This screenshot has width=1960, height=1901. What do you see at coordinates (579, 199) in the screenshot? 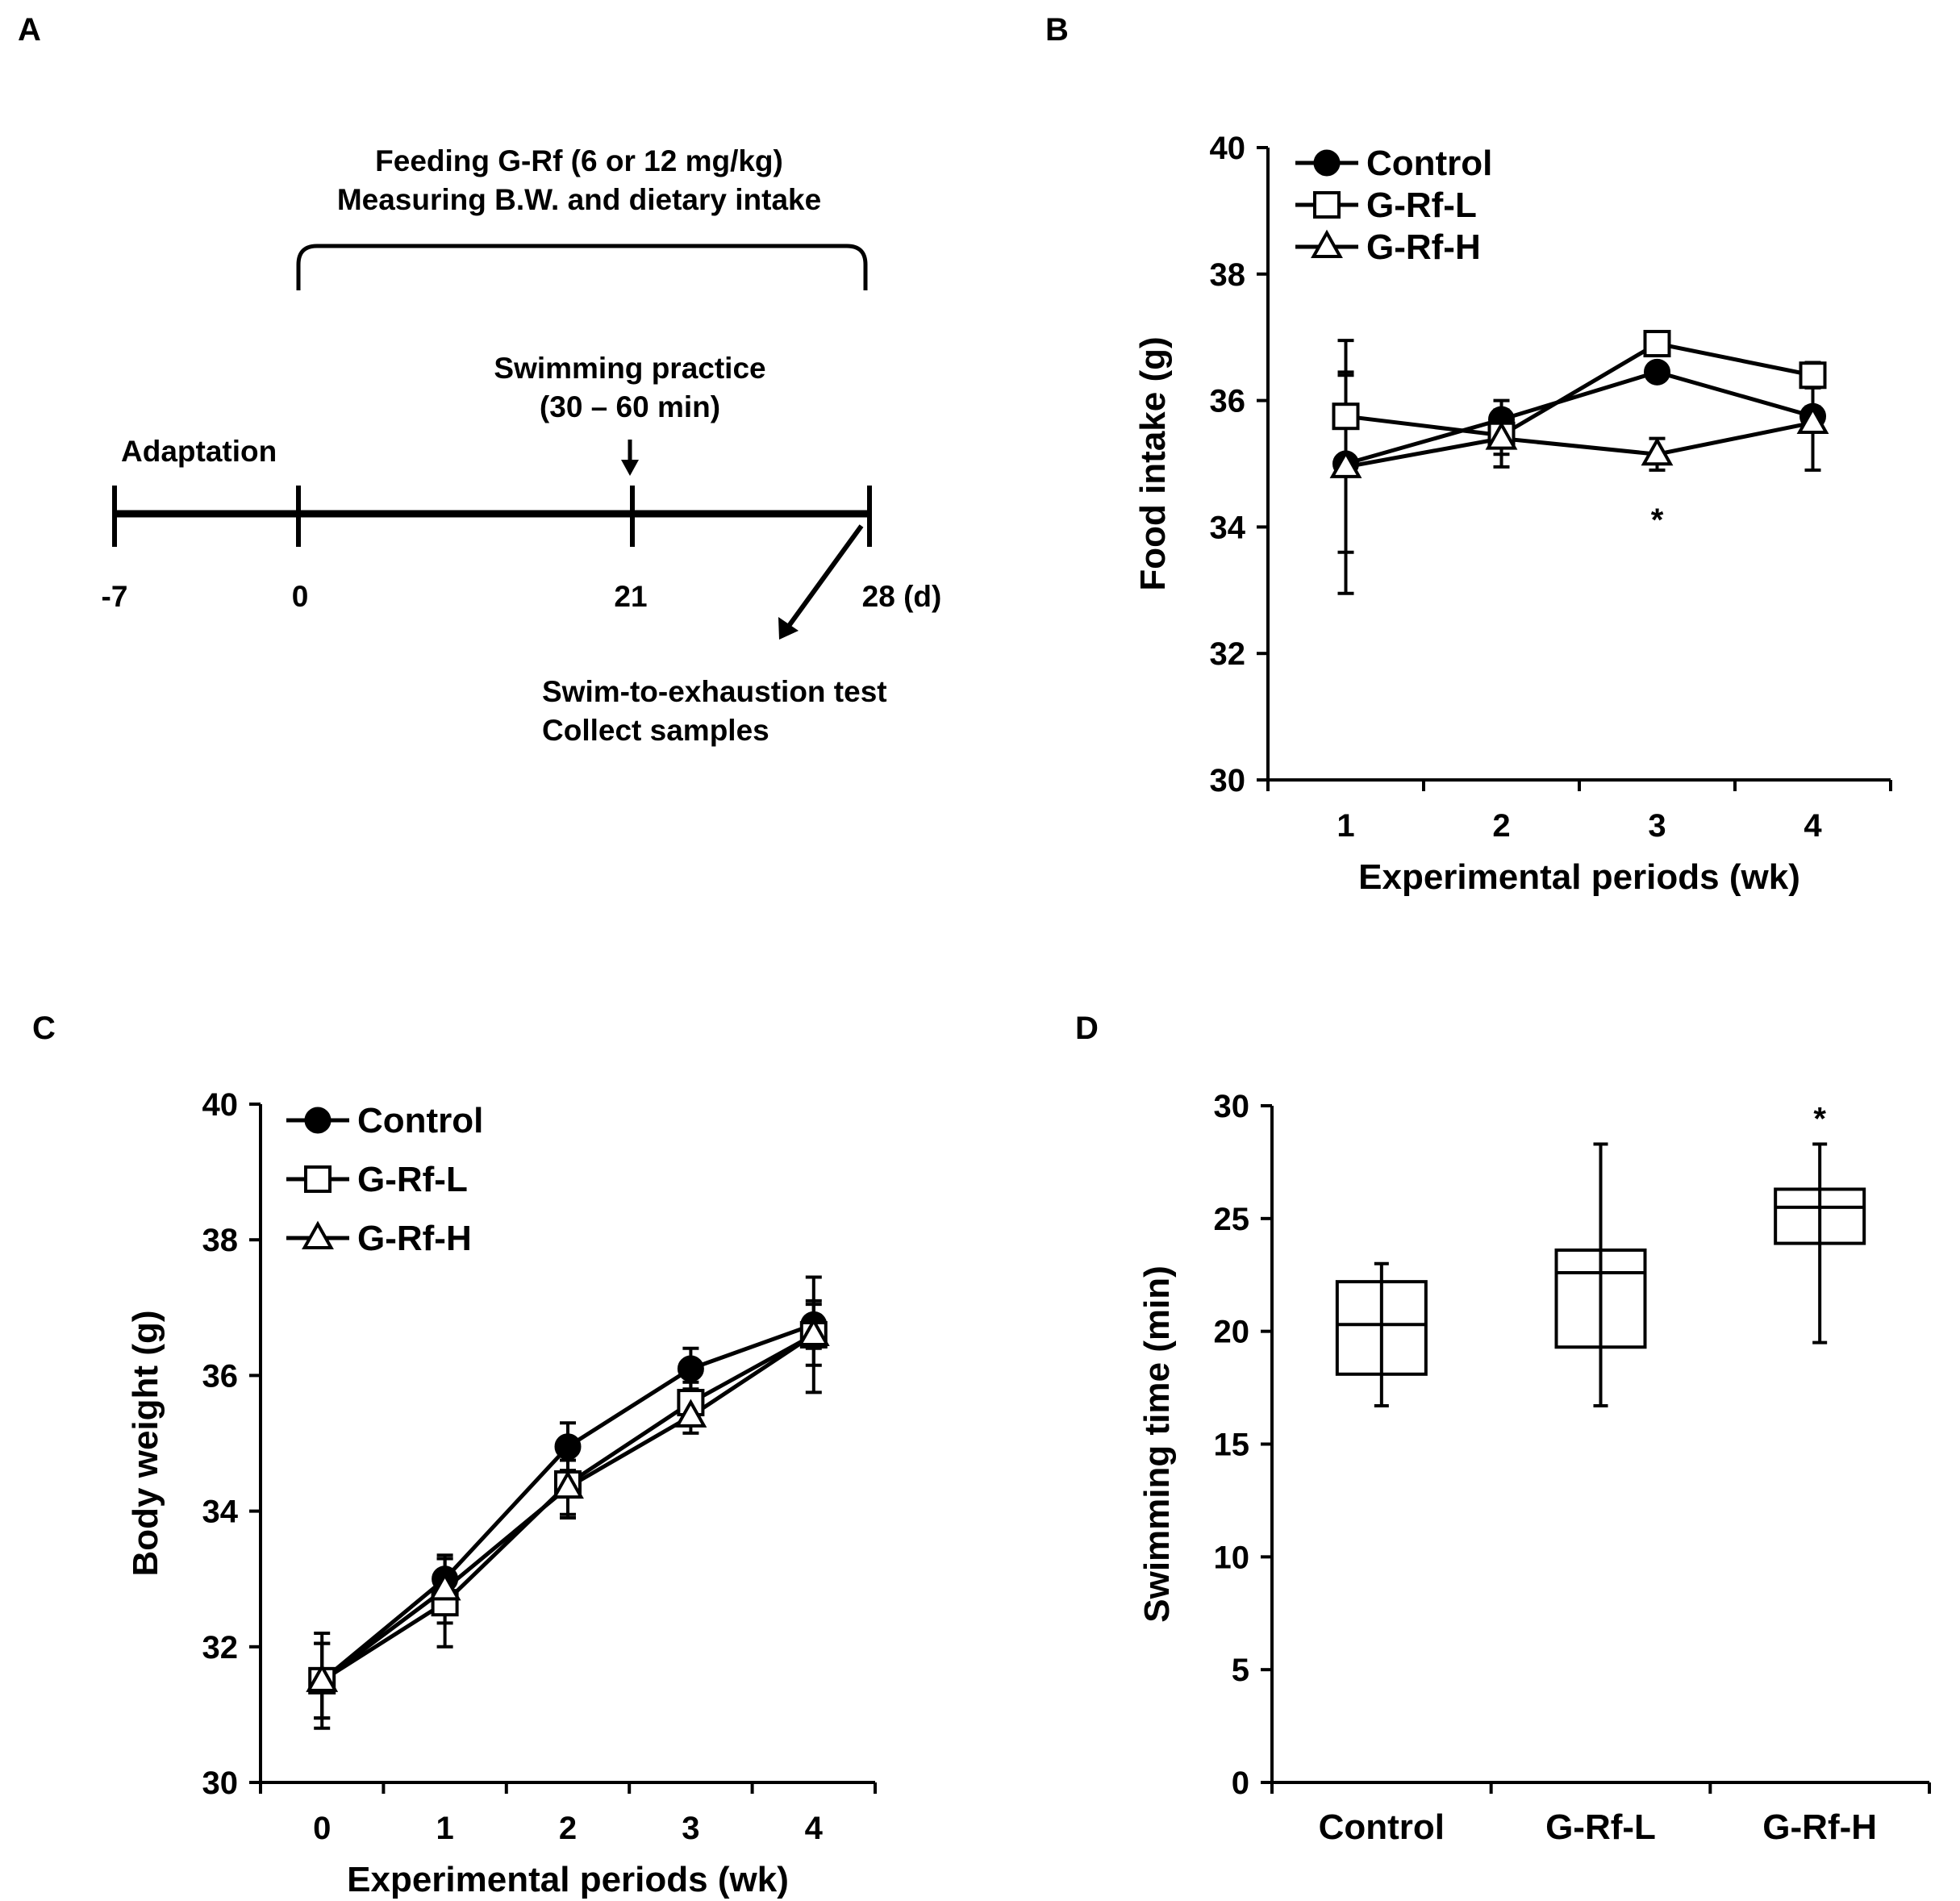
I see `feeding-text-line2: Measuring B.W. and dietary intake` at bounding box center [579, 199].